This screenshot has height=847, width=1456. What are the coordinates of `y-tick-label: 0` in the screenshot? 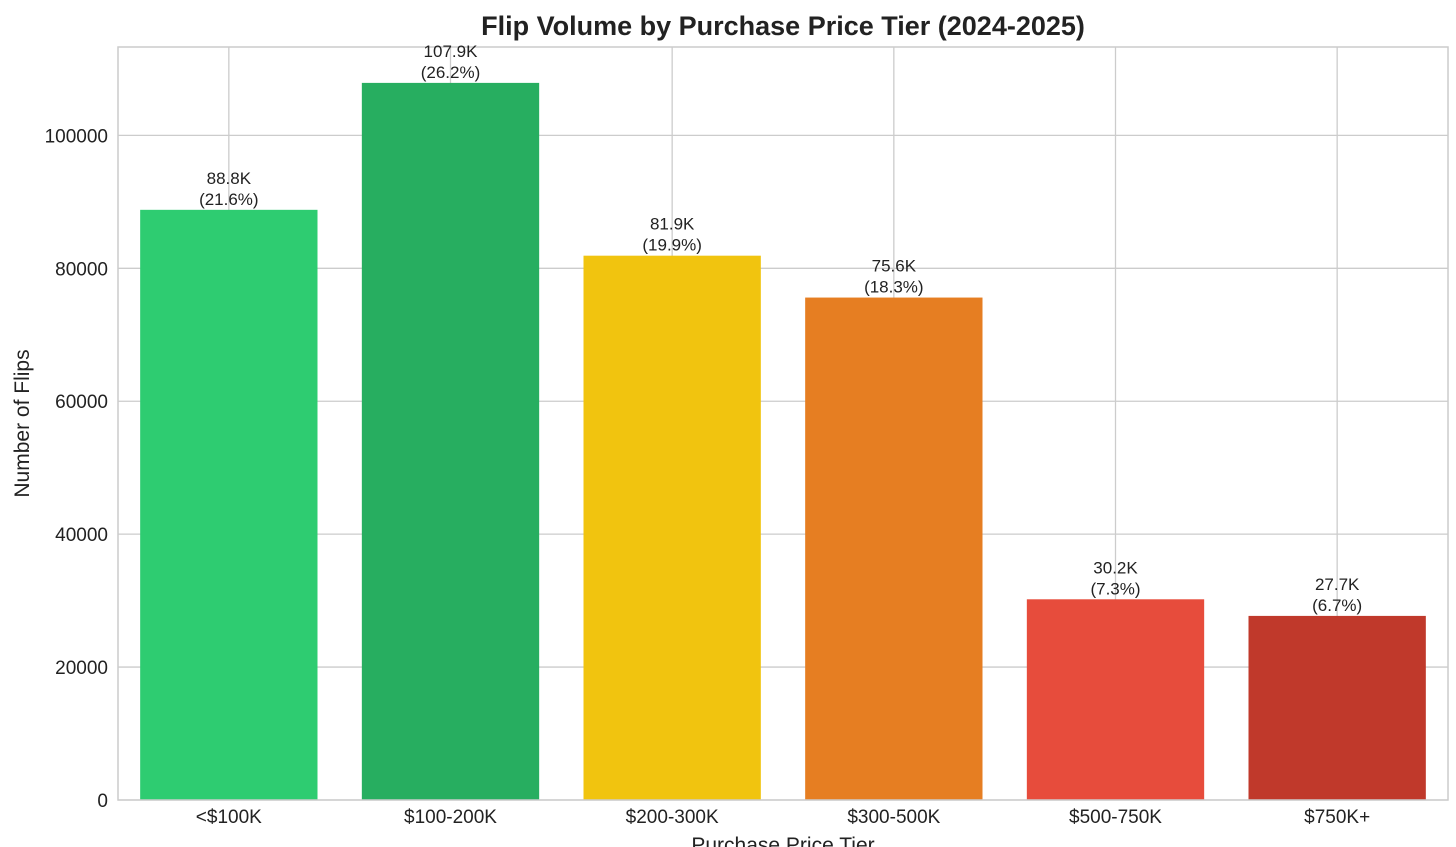 It's located at (102, 801).